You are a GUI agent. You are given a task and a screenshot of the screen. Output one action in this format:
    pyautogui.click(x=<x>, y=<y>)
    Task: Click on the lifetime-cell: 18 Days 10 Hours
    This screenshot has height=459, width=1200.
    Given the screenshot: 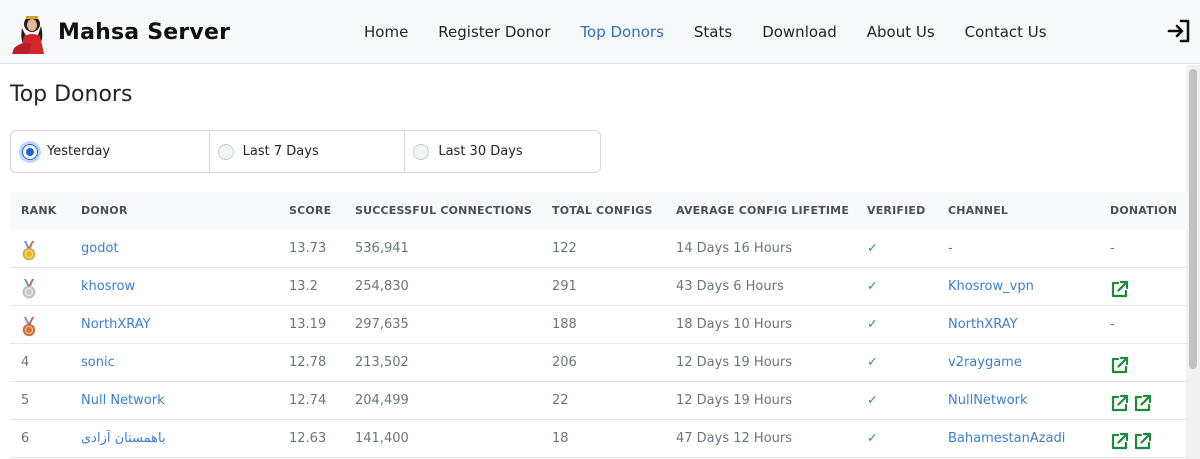 What is the action you would take?
    pyautogui.click(x=734, y=324)
    